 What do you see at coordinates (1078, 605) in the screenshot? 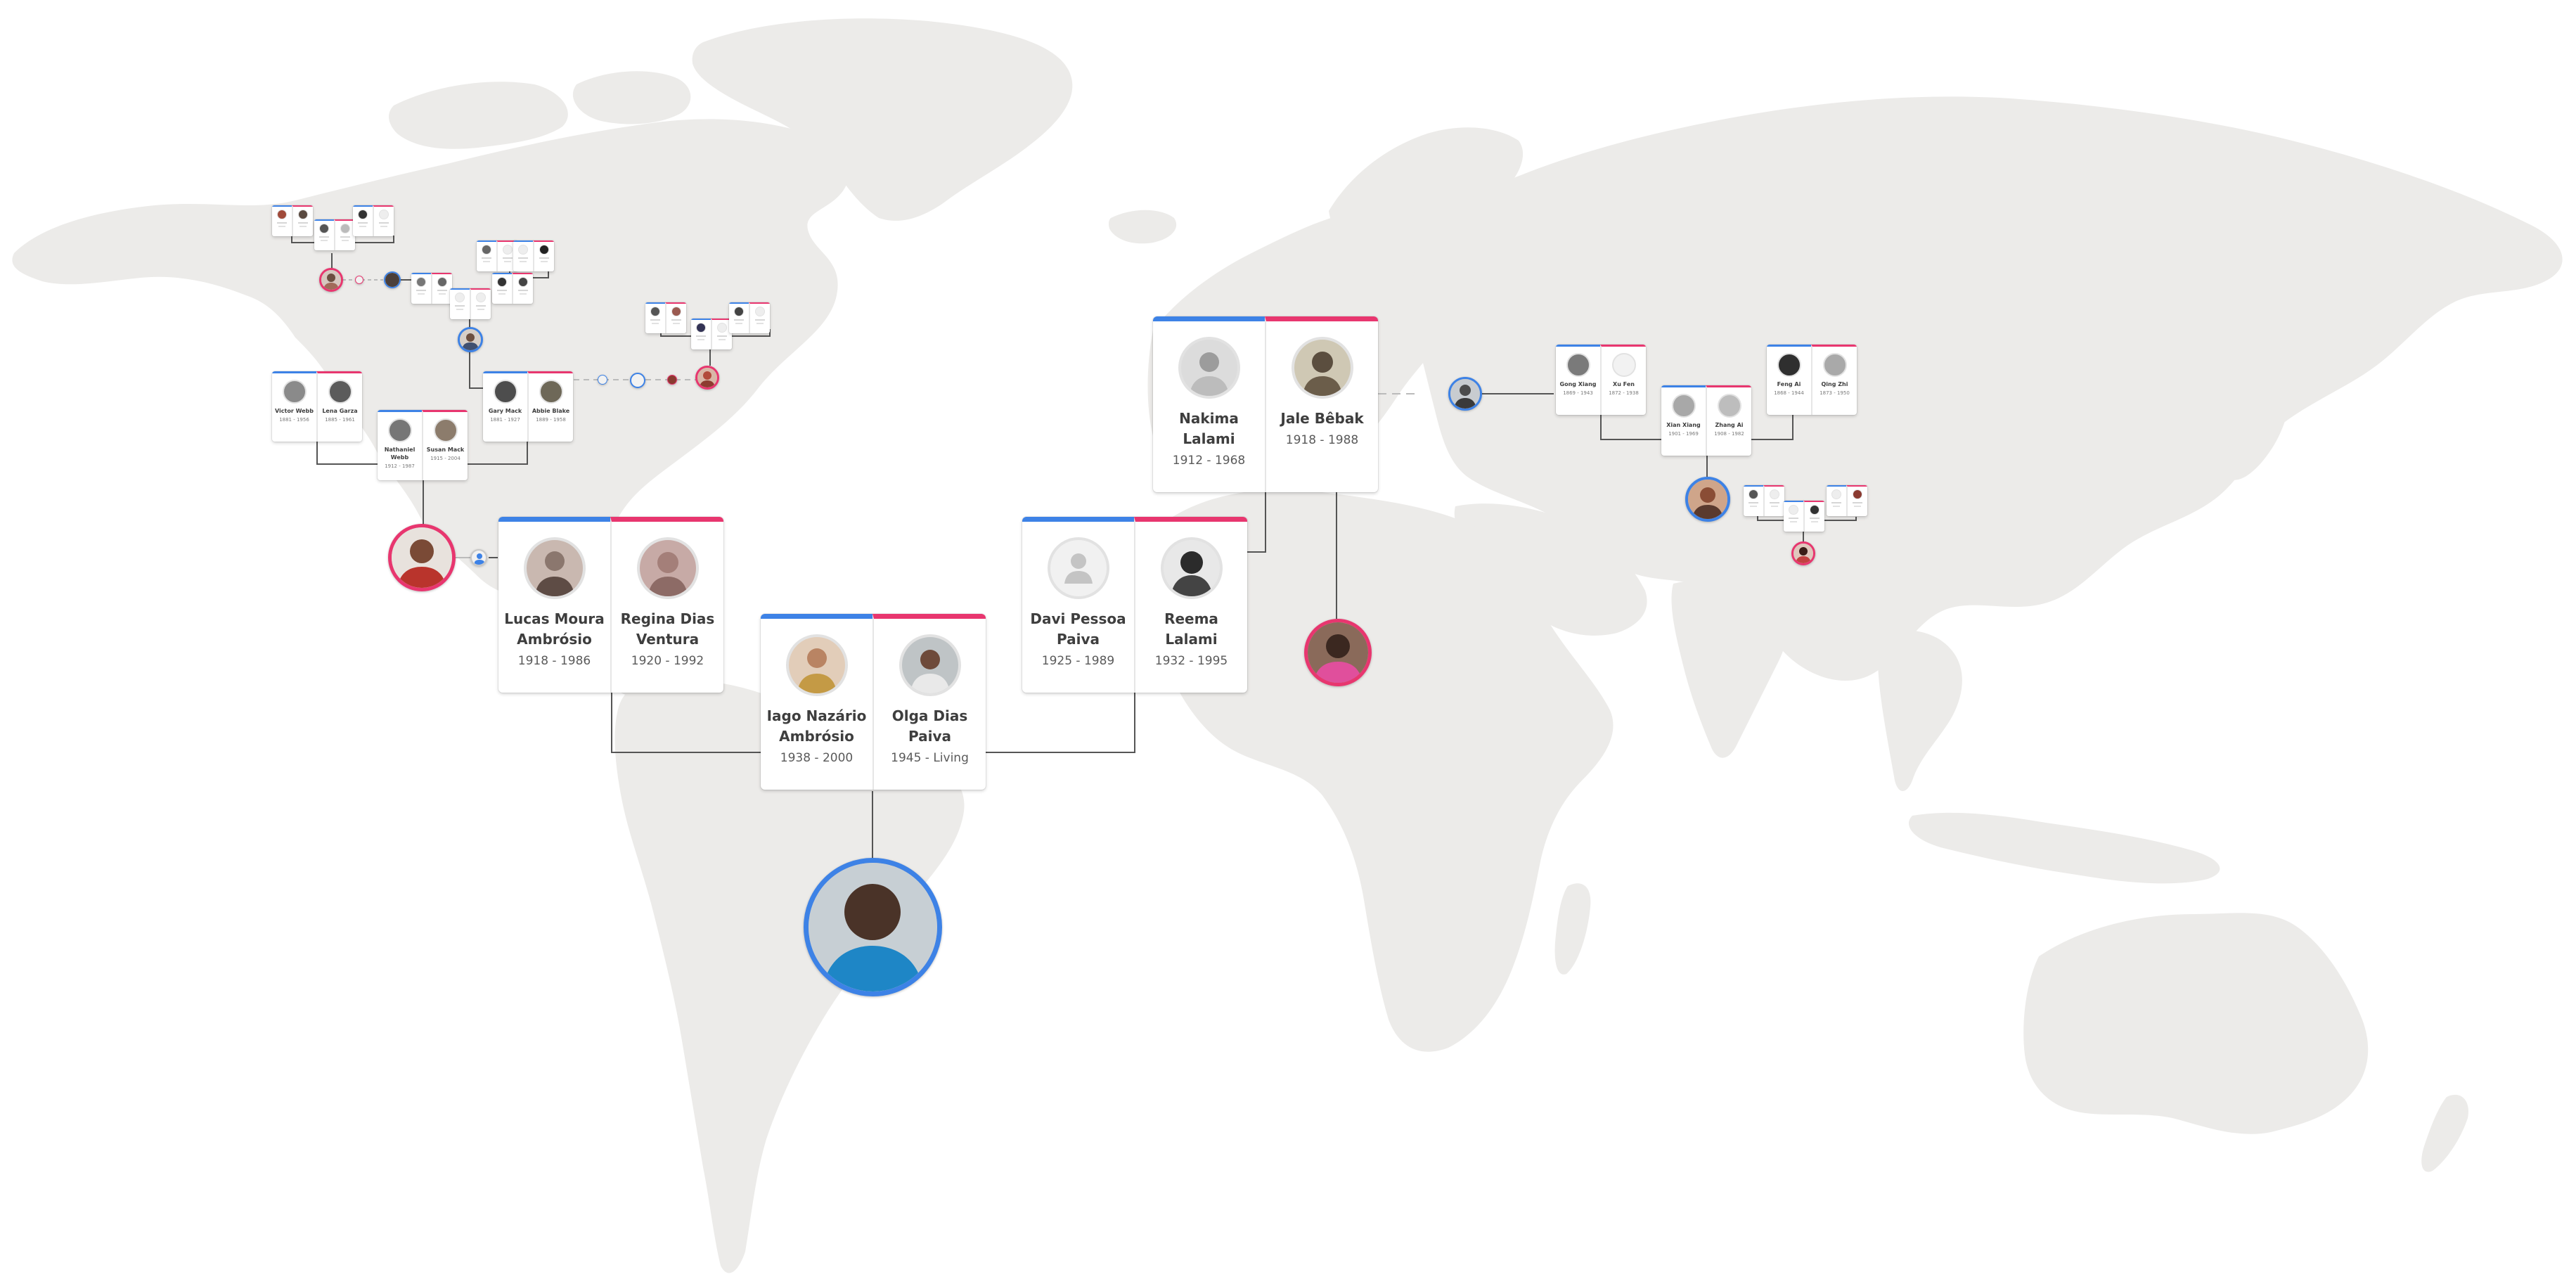
I see `person-card-davi: Davi Pessoa Paiva 1925 - 1989` at bounding box center [1078, 605].